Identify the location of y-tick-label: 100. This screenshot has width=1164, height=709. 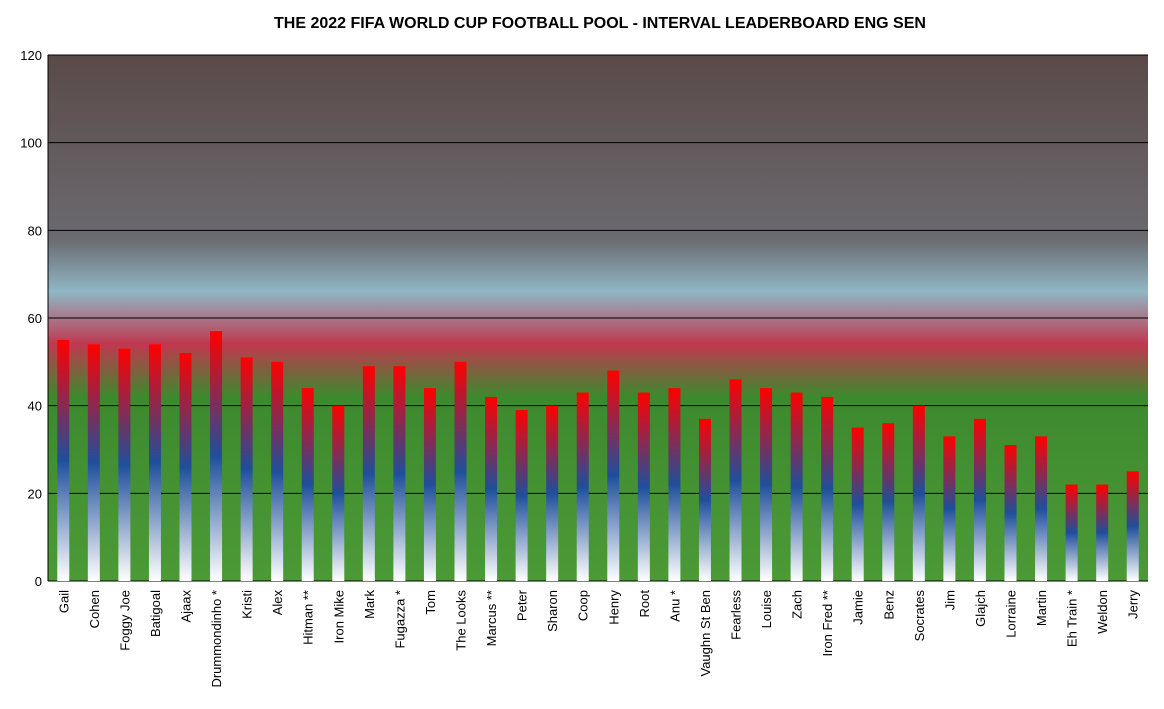
(31, 143).